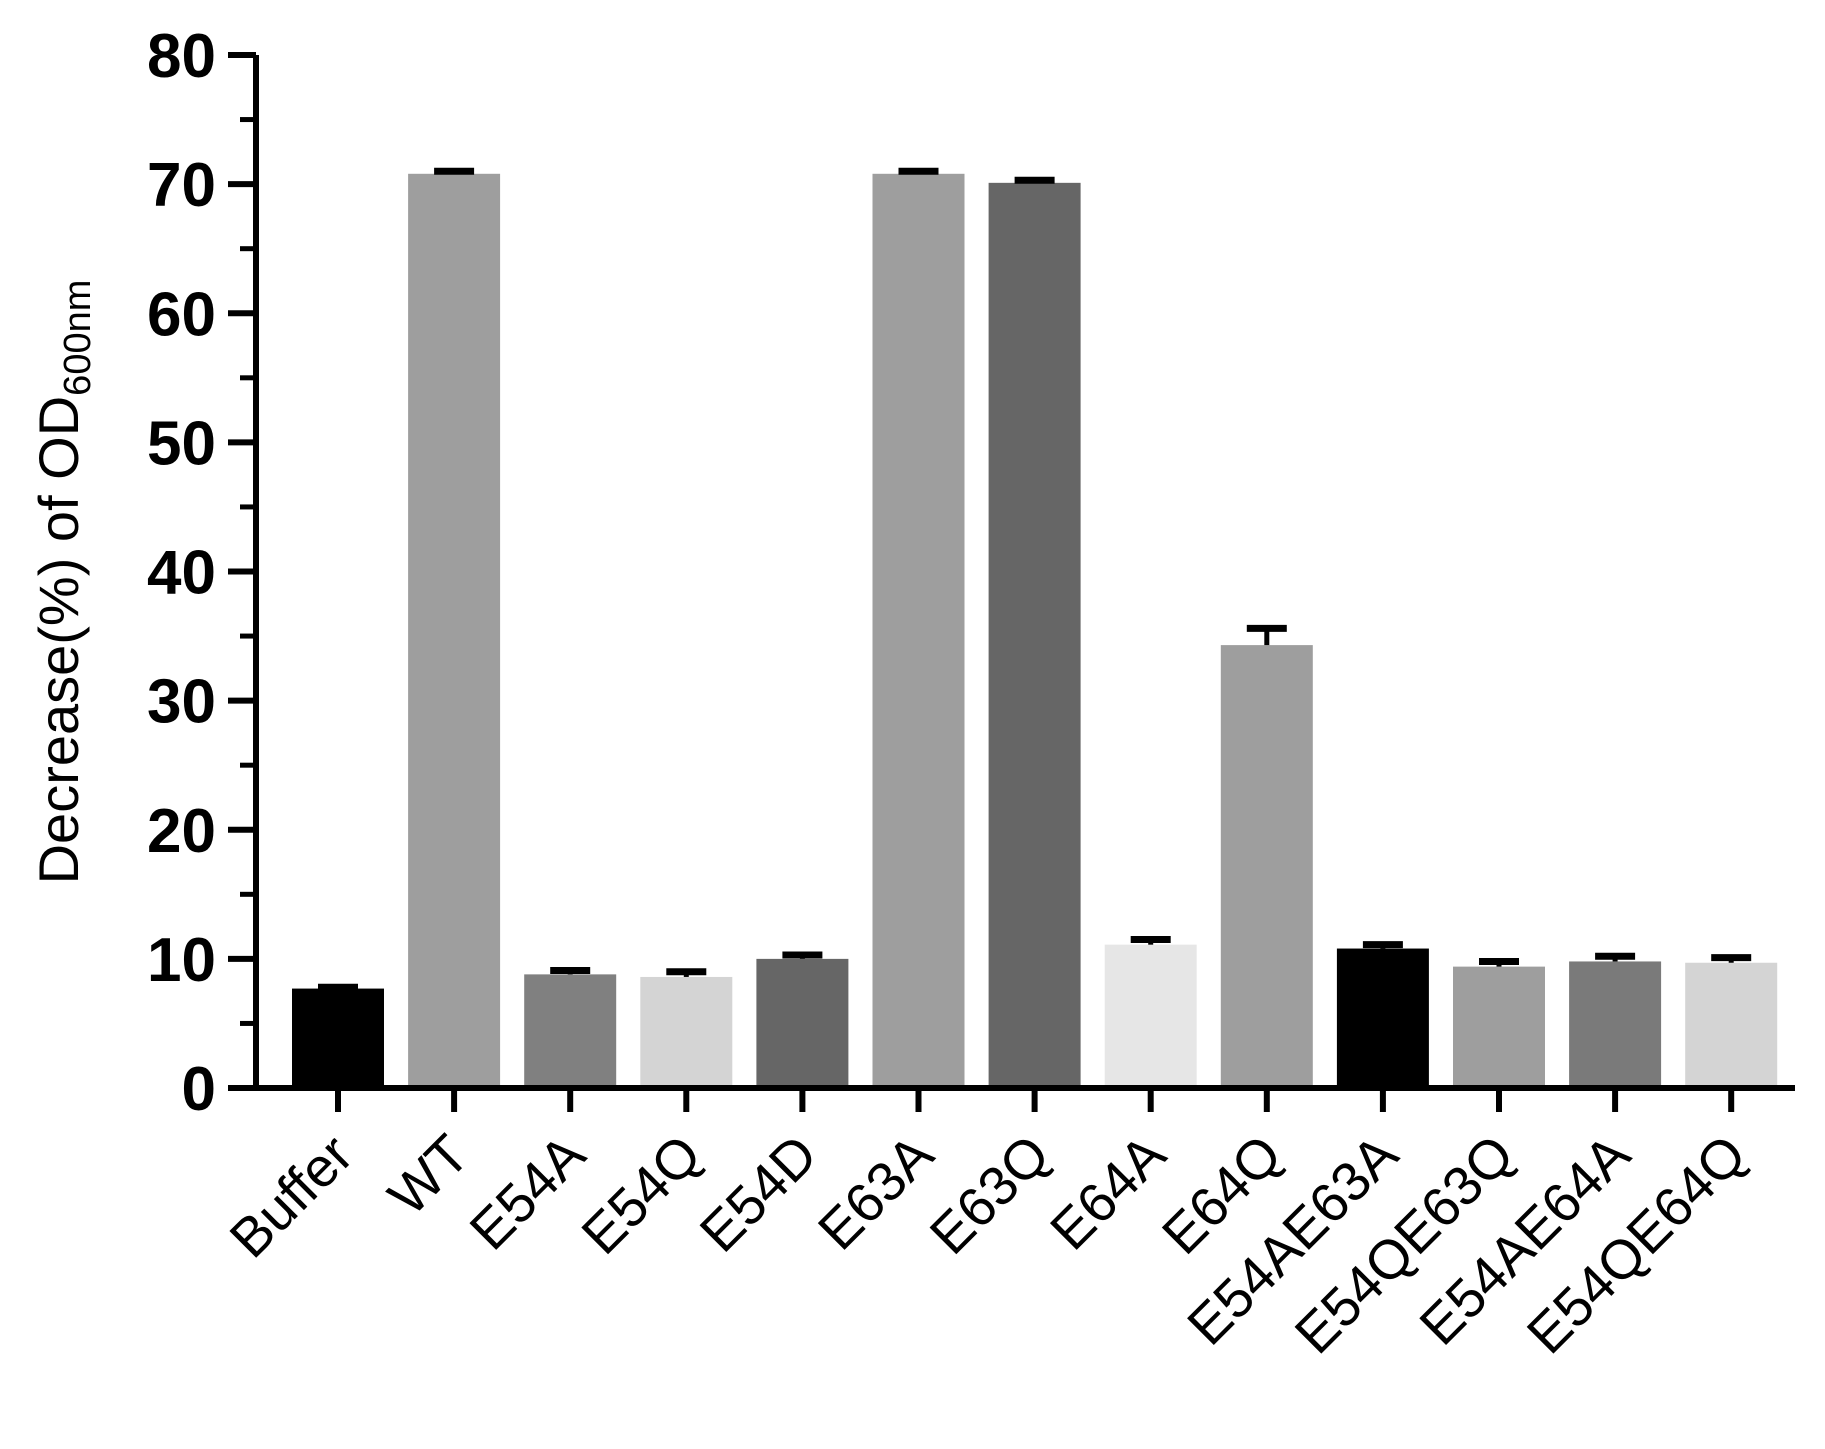  What do you see at coordinates (1107, 1191) in the screenshot?
I see `x-tick-label-E64A: E64A` at bounding box center [1107, 1191].